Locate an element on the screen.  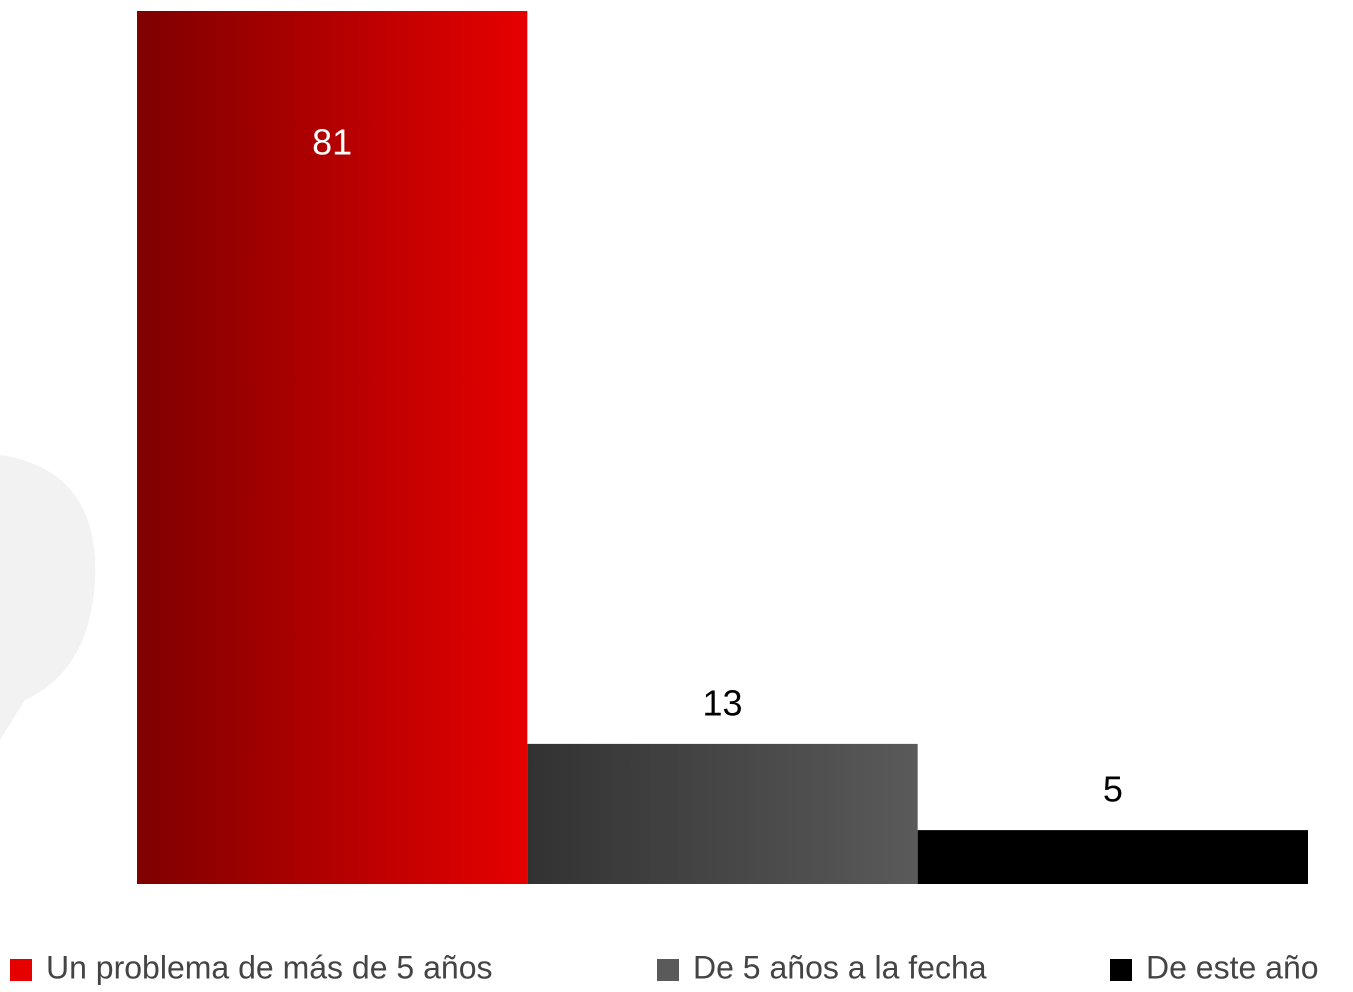
data-label: 5 is located at coordinates (1113, 789).